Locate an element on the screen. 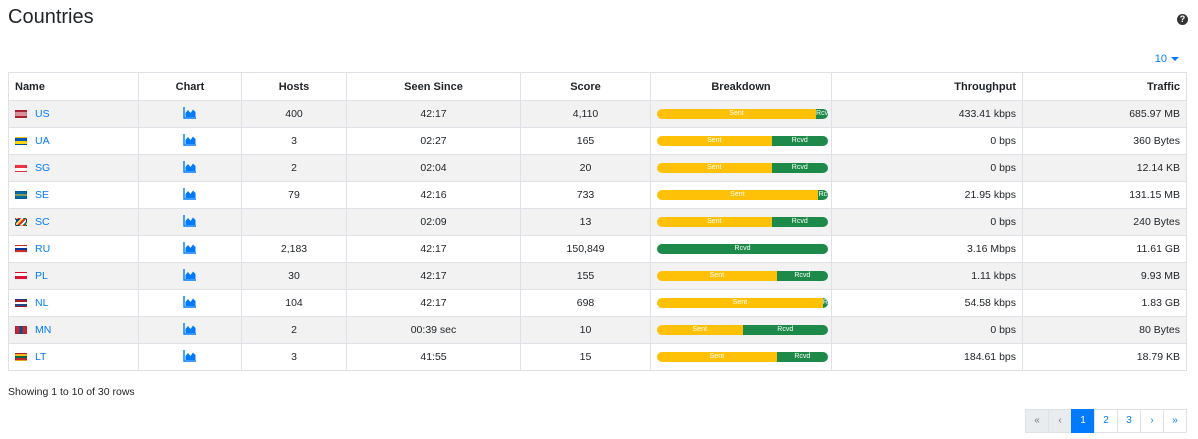 This screenshot has height=439, width=1198. country-link: SC is located at coordinates (73, 222).